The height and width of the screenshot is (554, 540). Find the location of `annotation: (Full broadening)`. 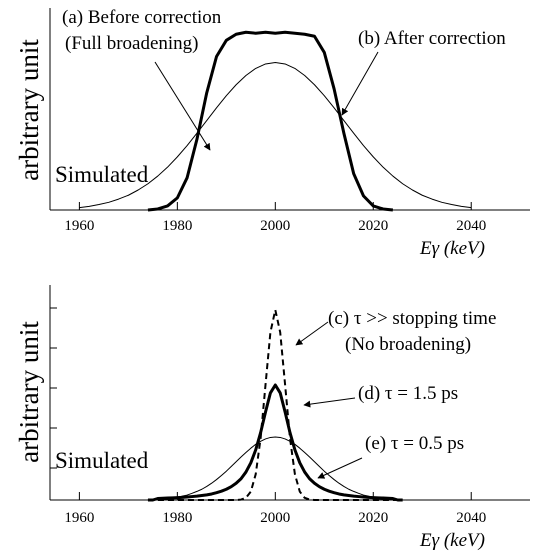

annotation: (Full broadening) is located at coordinates (132, 43).